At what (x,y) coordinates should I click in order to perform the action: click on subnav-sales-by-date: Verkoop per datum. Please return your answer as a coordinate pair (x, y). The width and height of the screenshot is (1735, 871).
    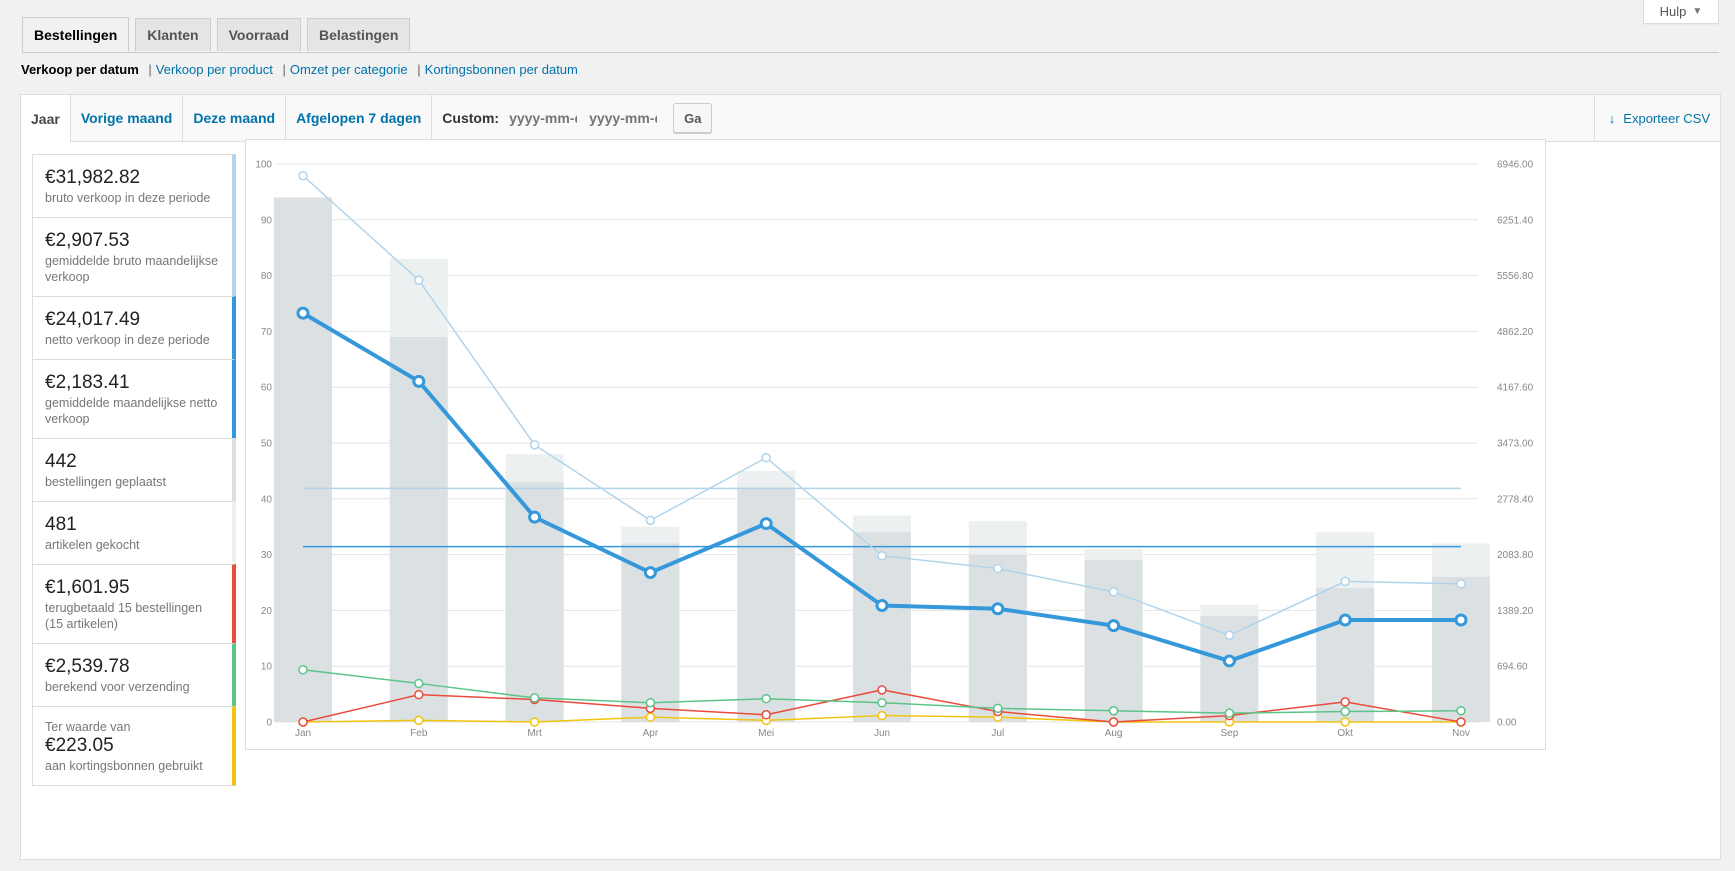
    Looking at the image, I should click on (80, 69).